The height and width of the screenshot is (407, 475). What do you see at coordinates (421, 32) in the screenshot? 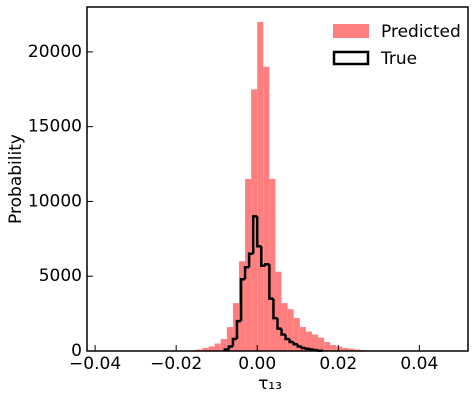
I see `legend-label: Predicted` at bounding box center [421, 32].